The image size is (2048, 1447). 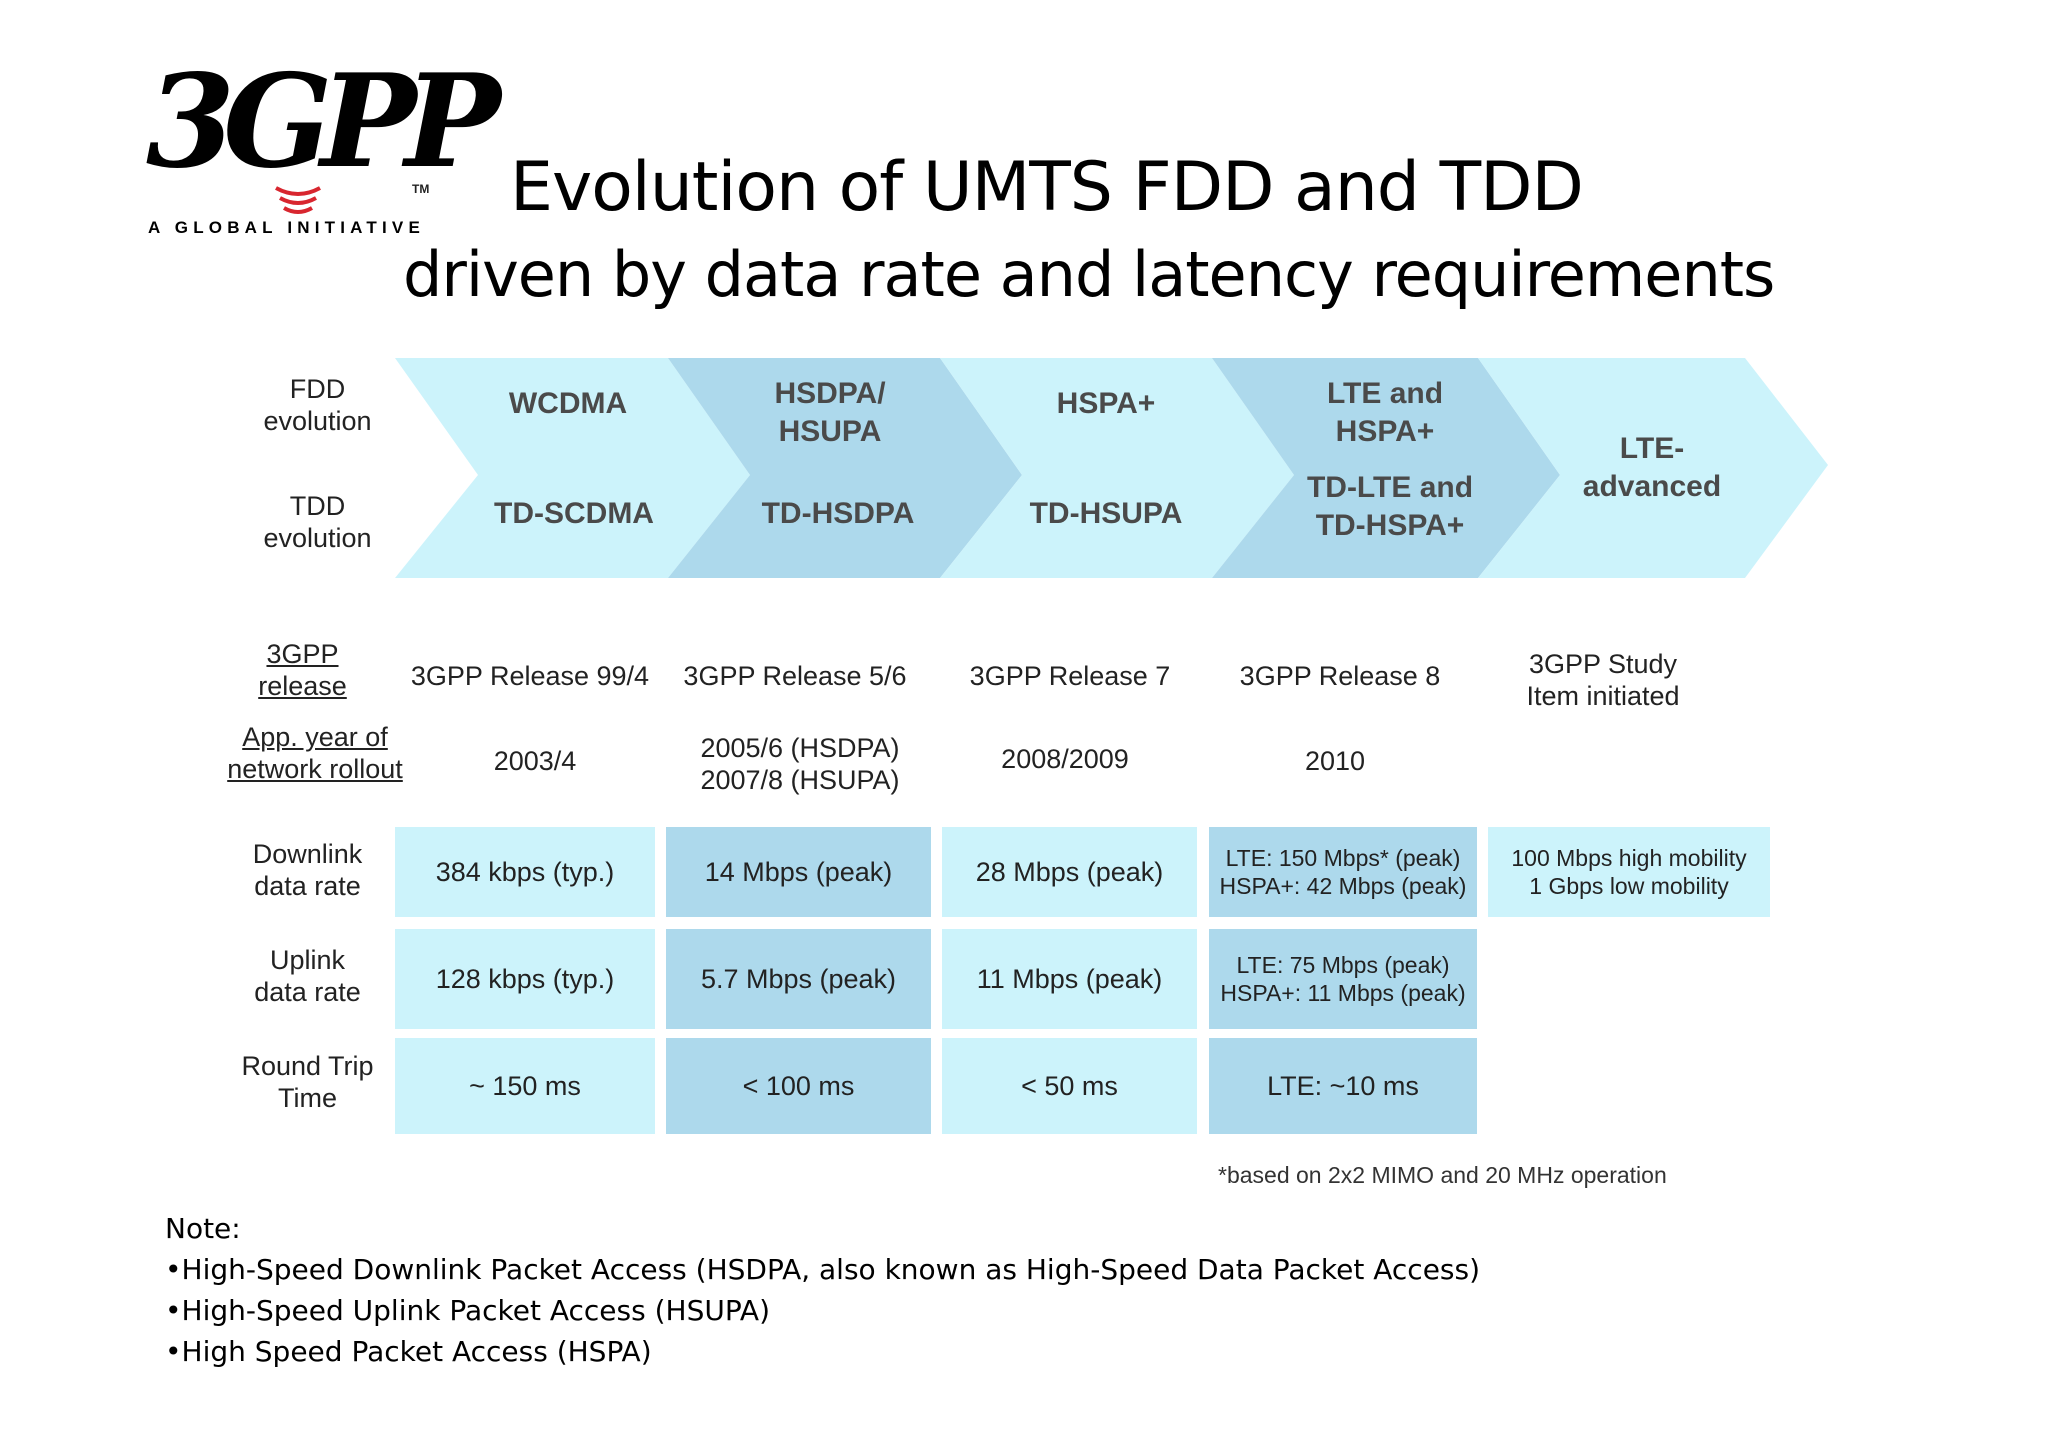 What do you see at coordinates (525, 872) in the screenshot?
I see `downlink-stage-1: 384 kbps (typ.)` at bounding box center [525, 872].